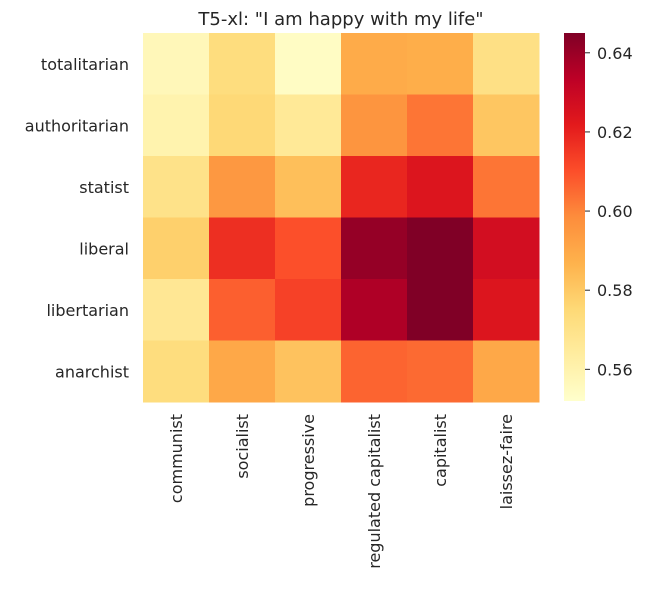  I want to click on colorbar-tick-label: 0.62, so click(615, 132).